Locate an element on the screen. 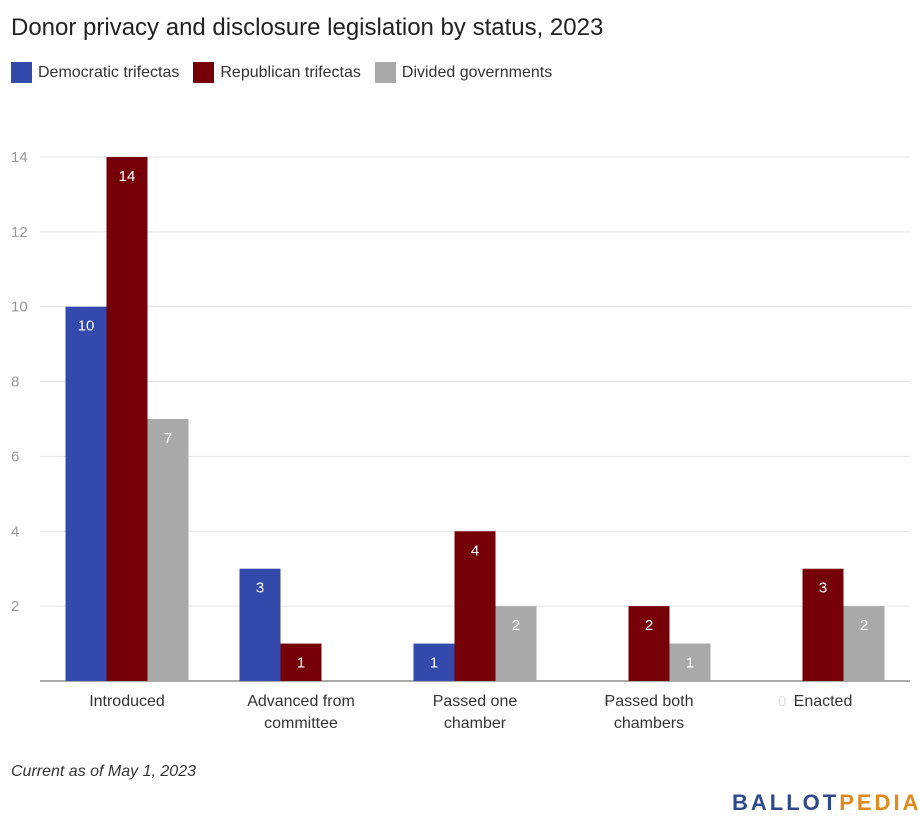  x-category-label-4: Enacted is located at coordinates (823, 701).